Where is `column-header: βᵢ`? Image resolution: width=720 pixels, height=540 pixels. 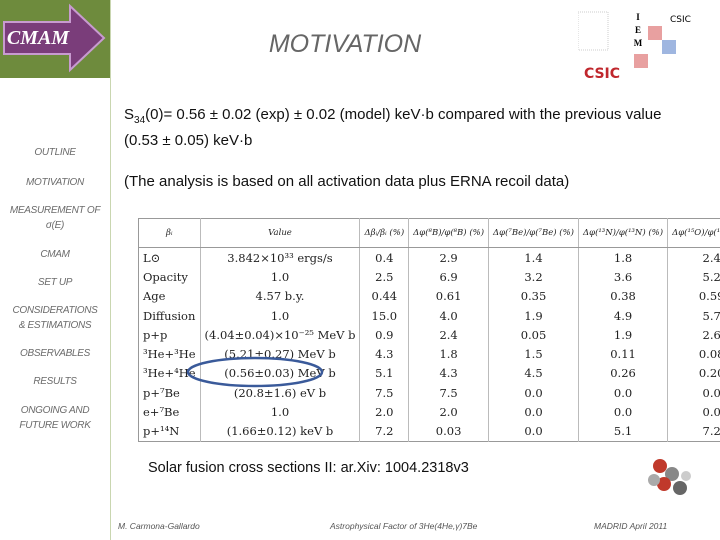 column-header: βᵢ is located at coordinates (169, 233).